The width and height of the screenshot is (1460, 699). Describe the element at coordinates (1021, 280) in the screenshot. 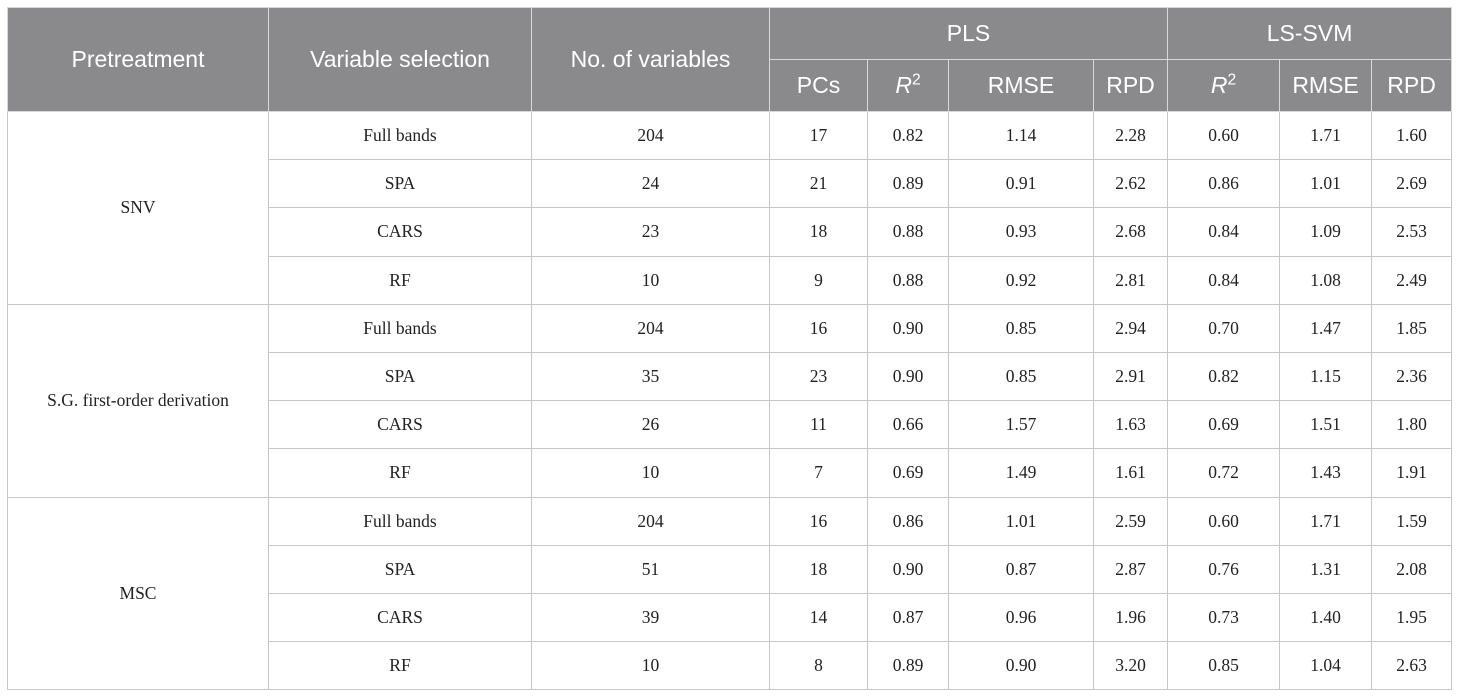

I see `pls-rmse-cell: 0.92` at that location.